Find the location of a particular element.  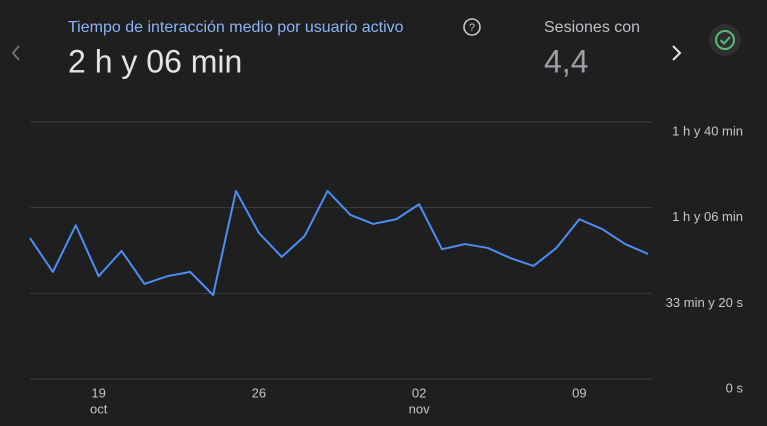

y-tick-label: 1 h y 06 min is located at coordinates (707, 216).